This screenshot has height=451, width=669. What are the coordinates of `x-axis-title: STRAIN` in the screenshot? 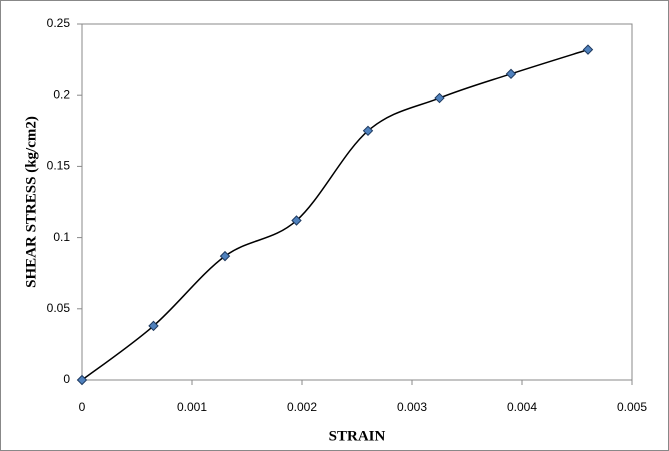 It's located at (357, 436).